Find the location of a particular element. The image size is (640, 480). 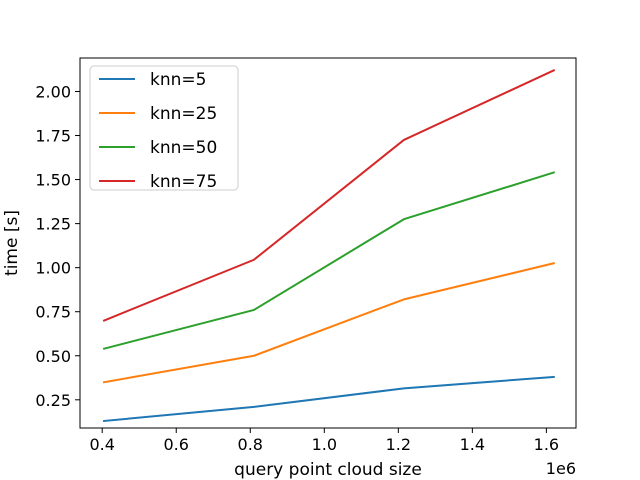

x-axis-ticks: 0.4 0.6 0.8 1.0 1.2 1.4 1.6 is located at coordinates (324, 441).